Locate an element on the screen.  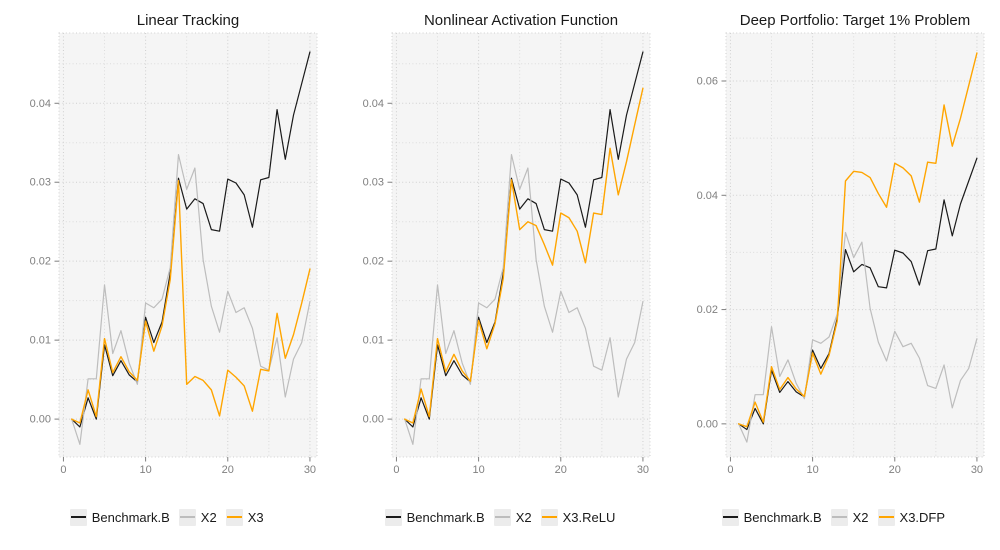
legend-item-x3-dfp: X3.DFP is located at coordinates (911, 517).